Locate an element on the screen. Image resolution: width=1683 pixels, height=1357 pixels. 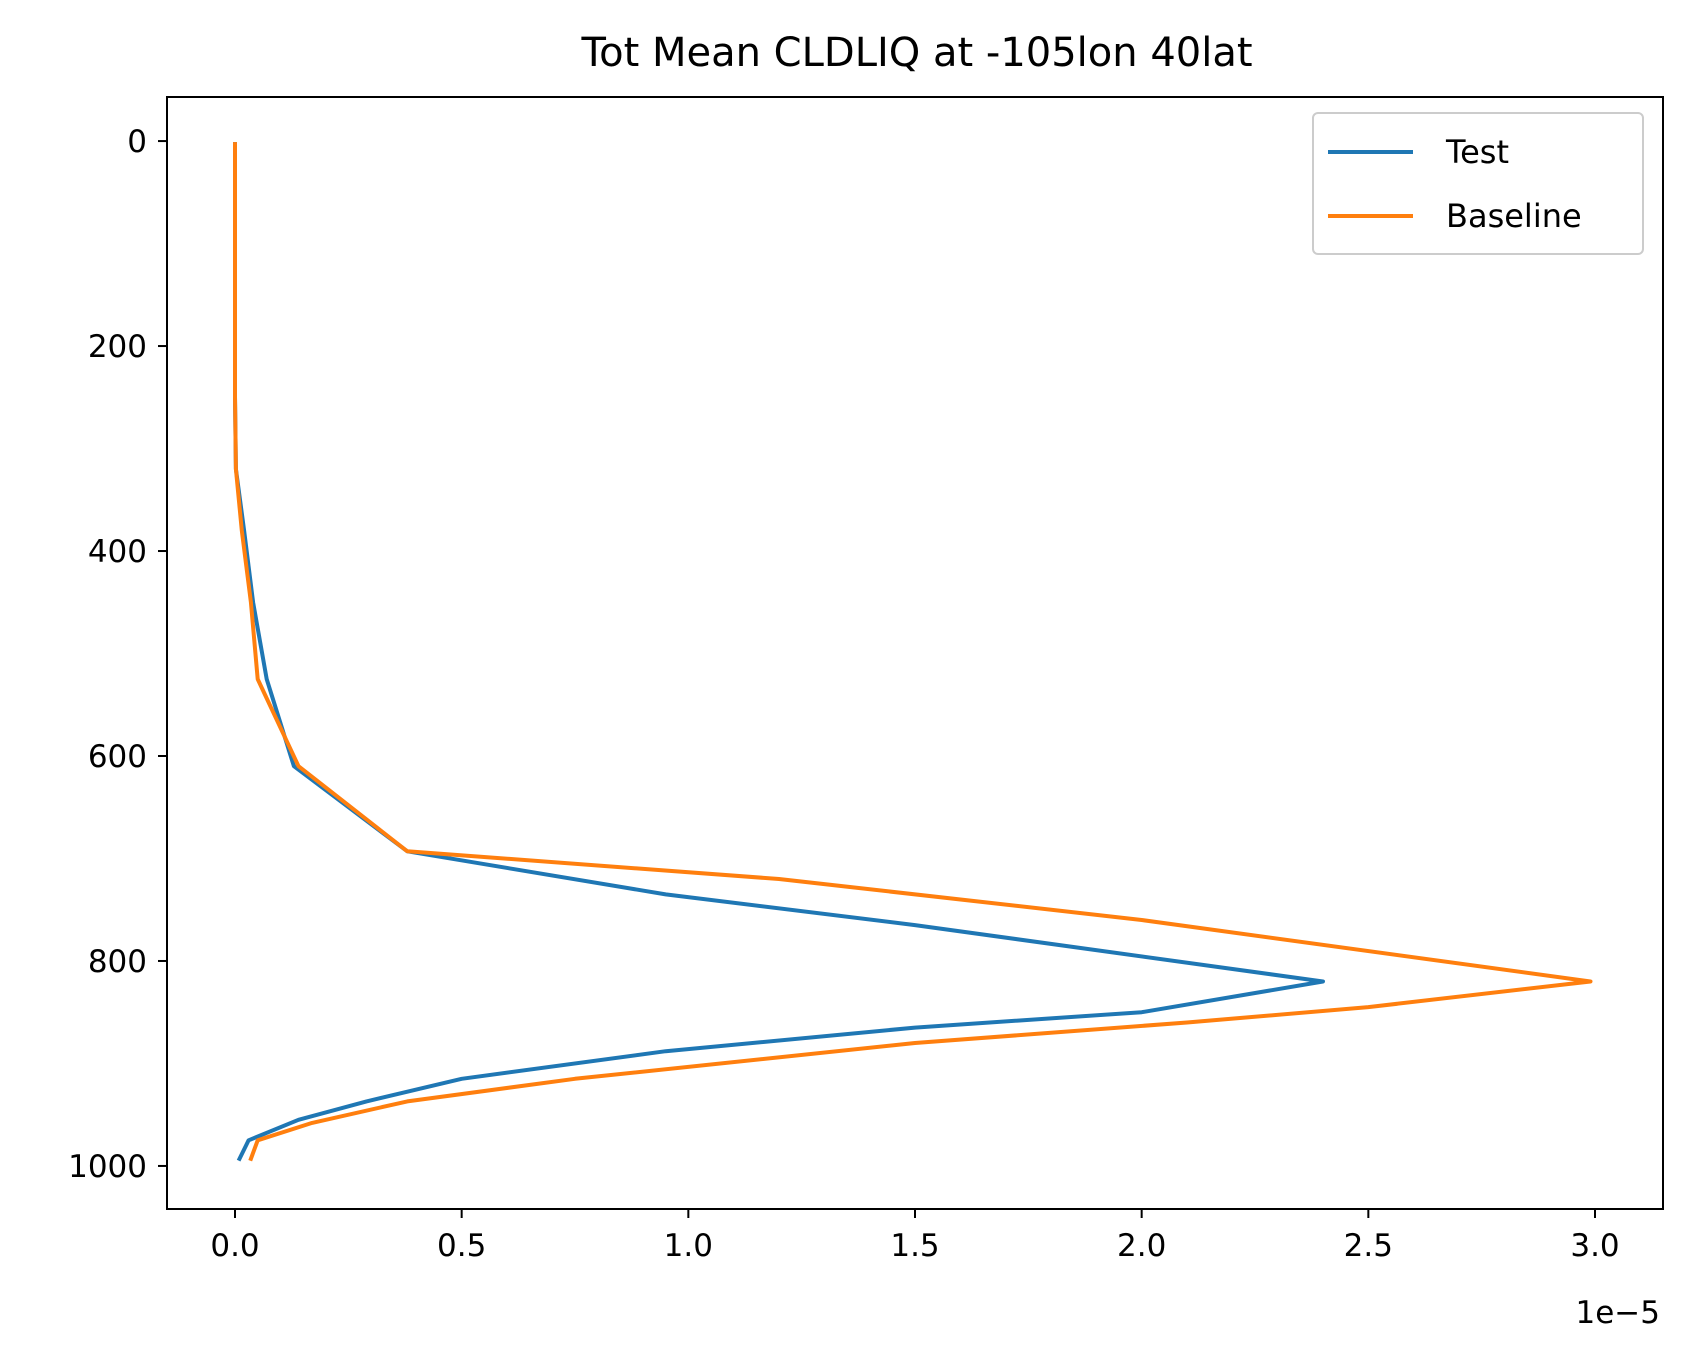
chart-title: Tot Mean CLDLIQ at -105lon 40lat is located at coordinates (916, 53).